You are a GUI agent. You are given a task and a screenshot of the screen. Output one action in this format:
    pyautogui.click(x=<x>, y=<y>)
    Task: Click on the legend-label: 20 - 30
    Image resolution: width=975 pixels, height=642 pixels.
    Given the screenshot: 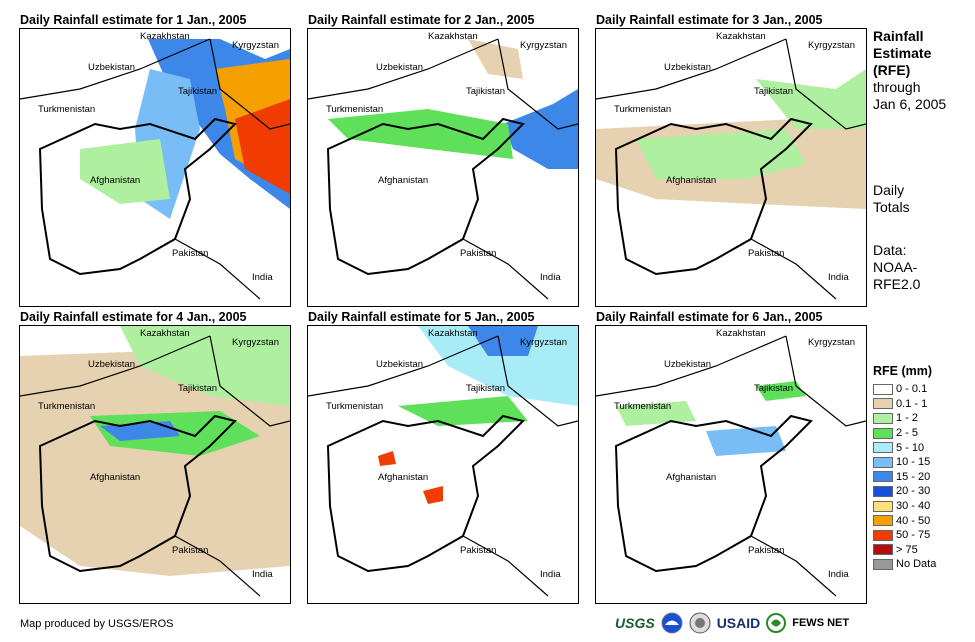 What is the action you would take?
    pyautogui.click(x=913, y=491)
    